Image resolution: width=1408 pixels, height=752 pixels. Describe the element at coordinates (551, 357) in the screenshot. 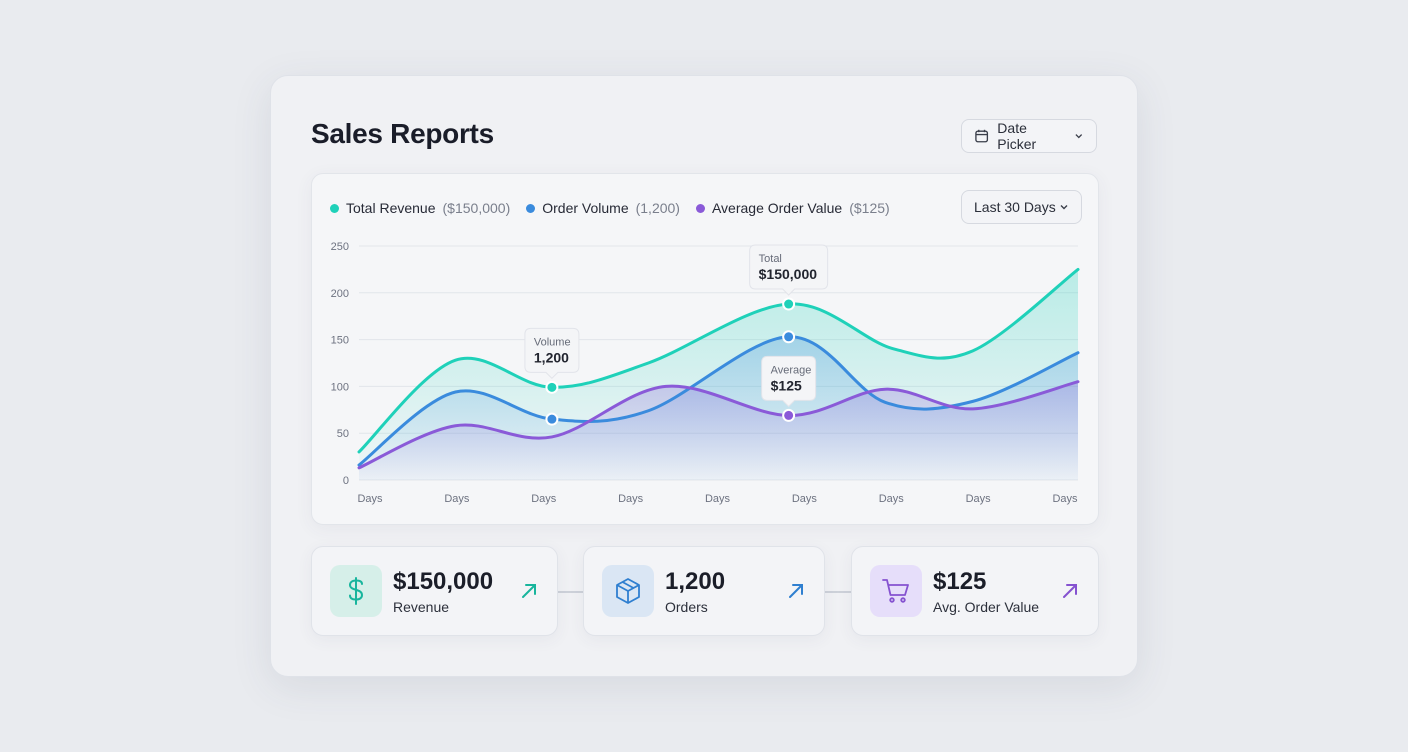

I see `tooltip-value: 1,200` at that location.